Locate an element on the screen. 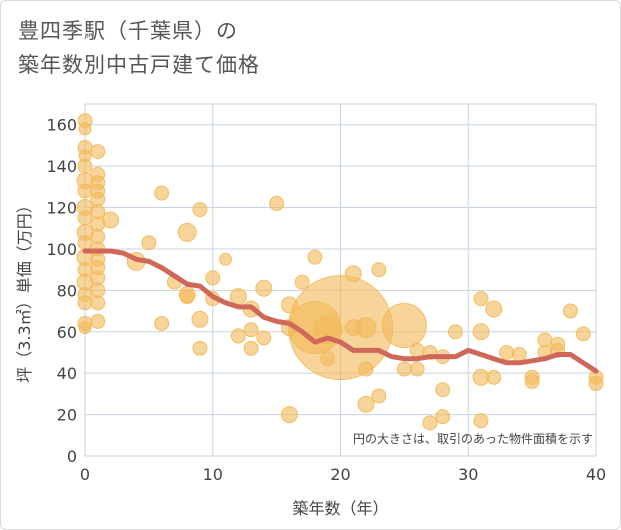 Image resolution: width=621 pixels, height=530 pixels. y-tick-labels: 0 20 40 60 80 100 120 140 160 is located at coordinates (61, 291).